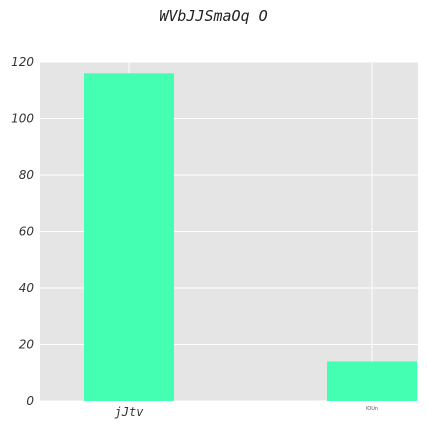  Describe the element at coordinates (27, 288) in the screenshot. I see `y-tick-label: 40` at that location.